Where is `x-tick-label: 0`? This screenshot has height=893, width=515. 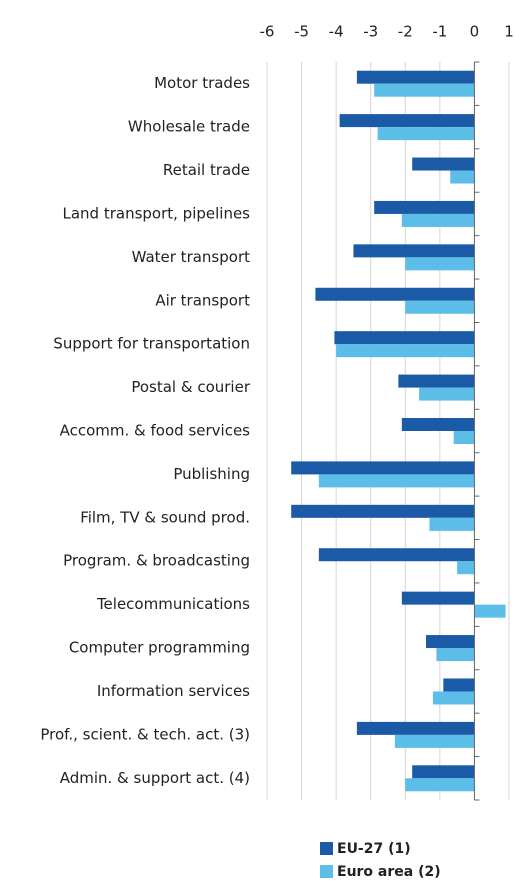
x-tick-label: 0 is located at coordinates (475, 32).